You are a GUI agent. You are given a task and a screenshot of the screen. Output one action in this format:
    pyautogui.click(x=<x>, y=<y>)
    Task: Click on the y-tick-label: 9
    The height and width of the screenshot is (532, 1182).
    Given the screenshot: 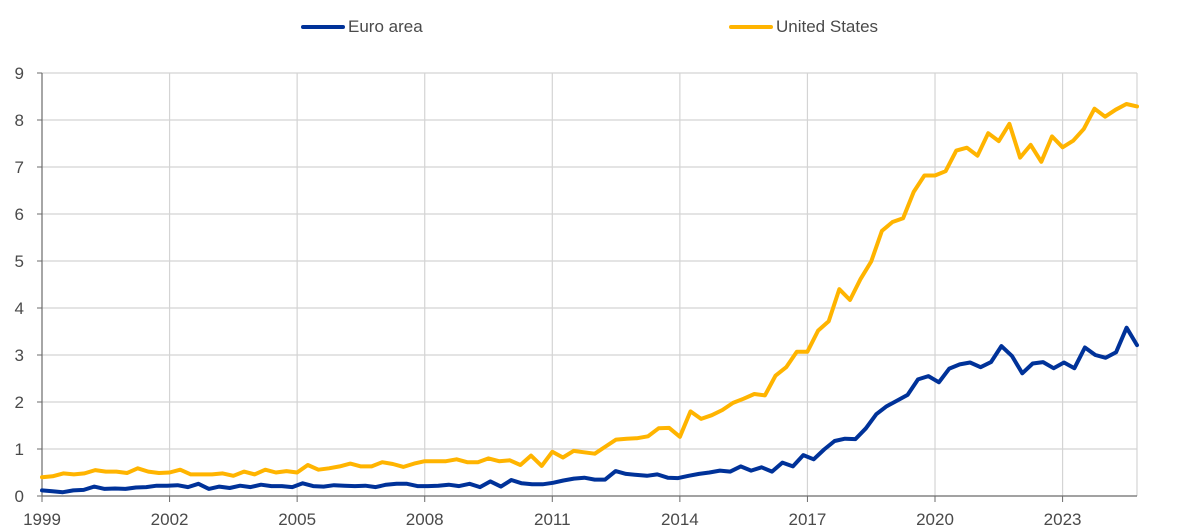 What is the action you would take?
    pyautogui.click(x=19, y=73)
    